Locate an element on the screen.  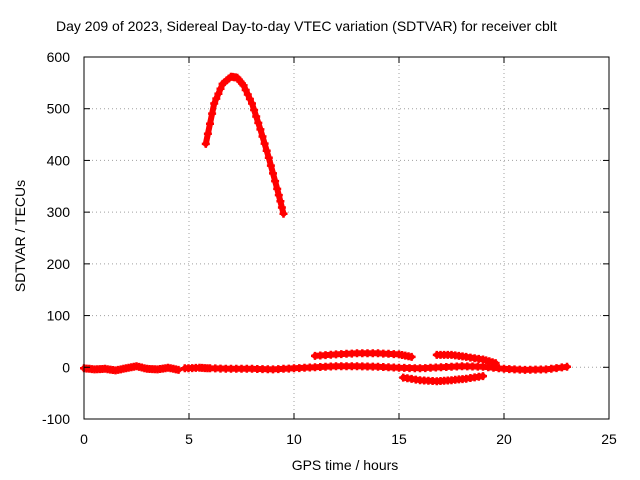
x-tick-label: 10 is located at coordinates (294, 439).